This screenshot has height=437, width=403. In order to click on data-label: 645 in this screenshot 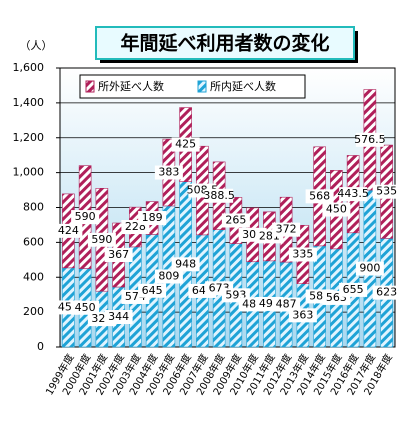, I will do `click(152, 290)`.